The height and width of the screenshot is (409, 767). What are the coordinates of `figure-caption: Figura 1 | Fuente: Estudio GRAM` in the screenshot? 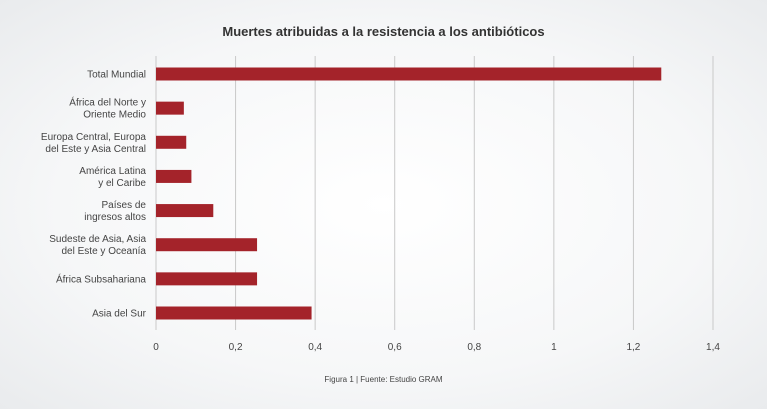 It's located at (383, 379).